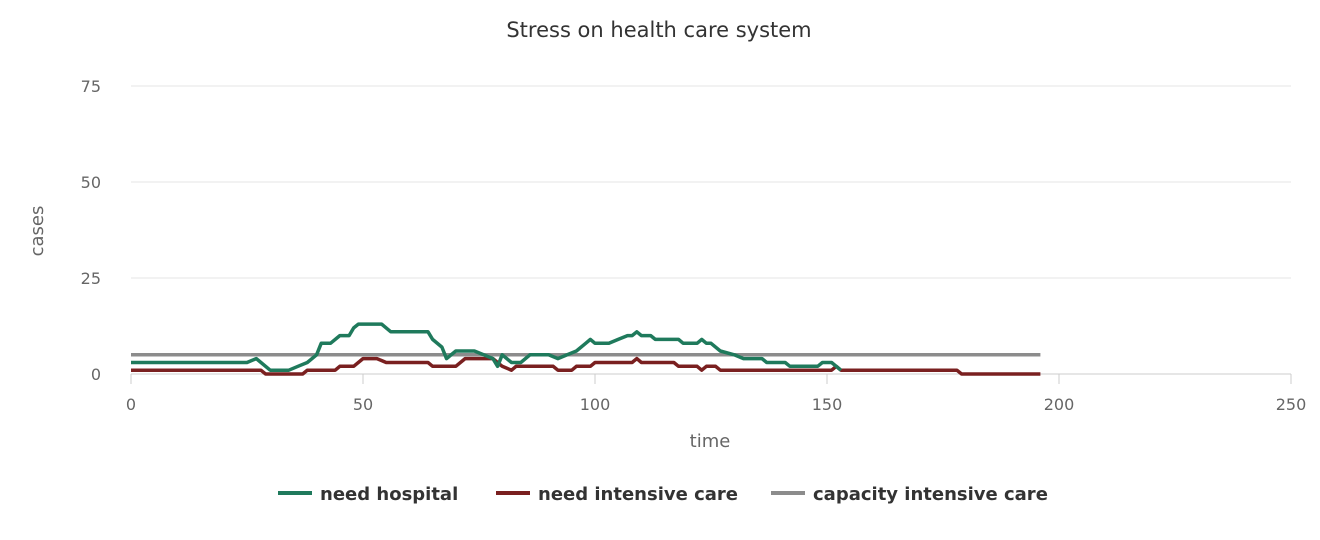 The height and width of the screenshot is (540, 1320). I want to click on legend-item: need hospital, so click(389, 494).